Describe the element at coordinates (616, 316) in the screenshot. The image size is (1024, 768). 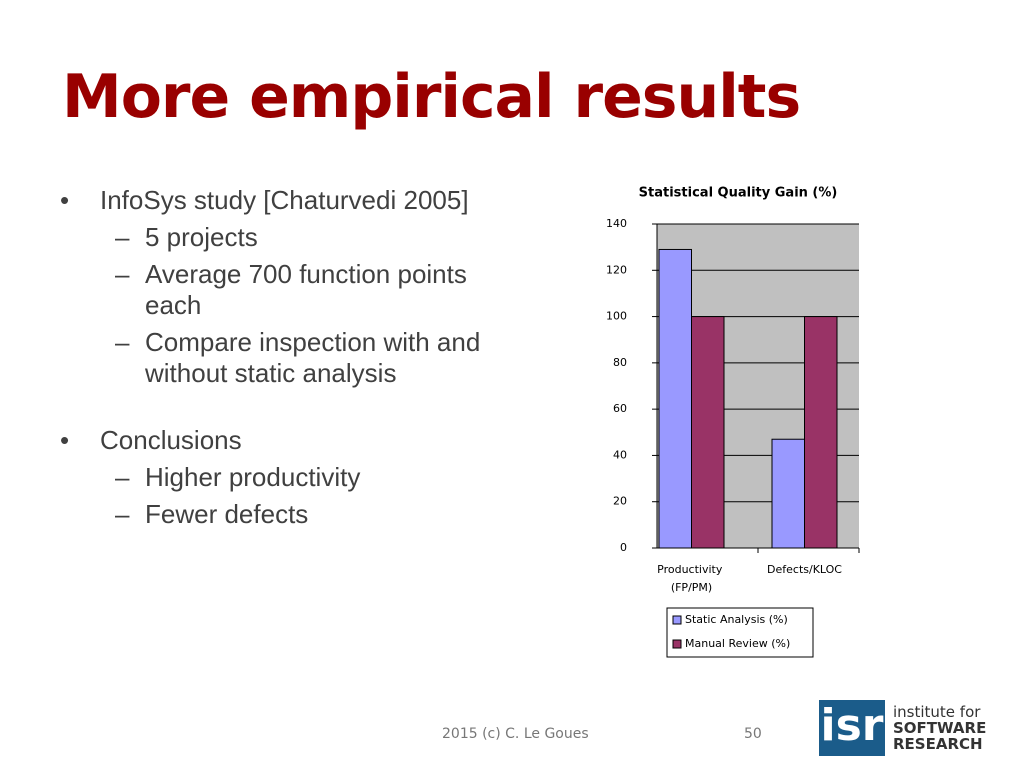
I see `y-tick-label: 100` at that location.